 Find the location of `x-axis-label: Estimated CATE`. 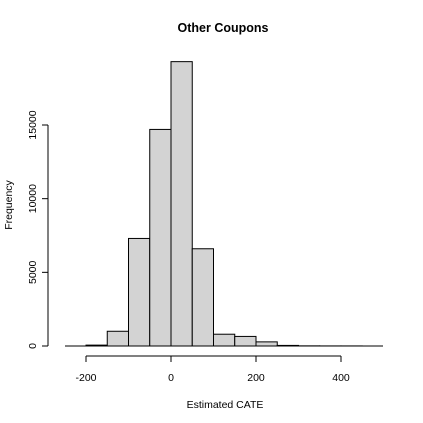

x-axis-label: Estimated CATE is located at coordinates (225, 405).